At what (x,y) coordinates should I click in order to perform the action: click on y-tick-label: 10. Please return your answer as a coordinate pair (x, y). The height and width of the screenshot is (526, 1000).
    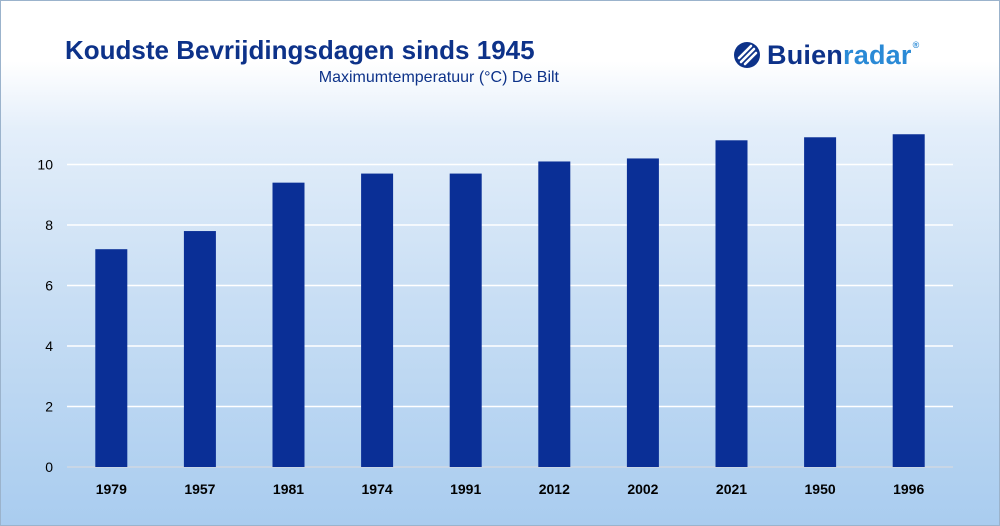
    Looking at the image, I should click on (45, 165).